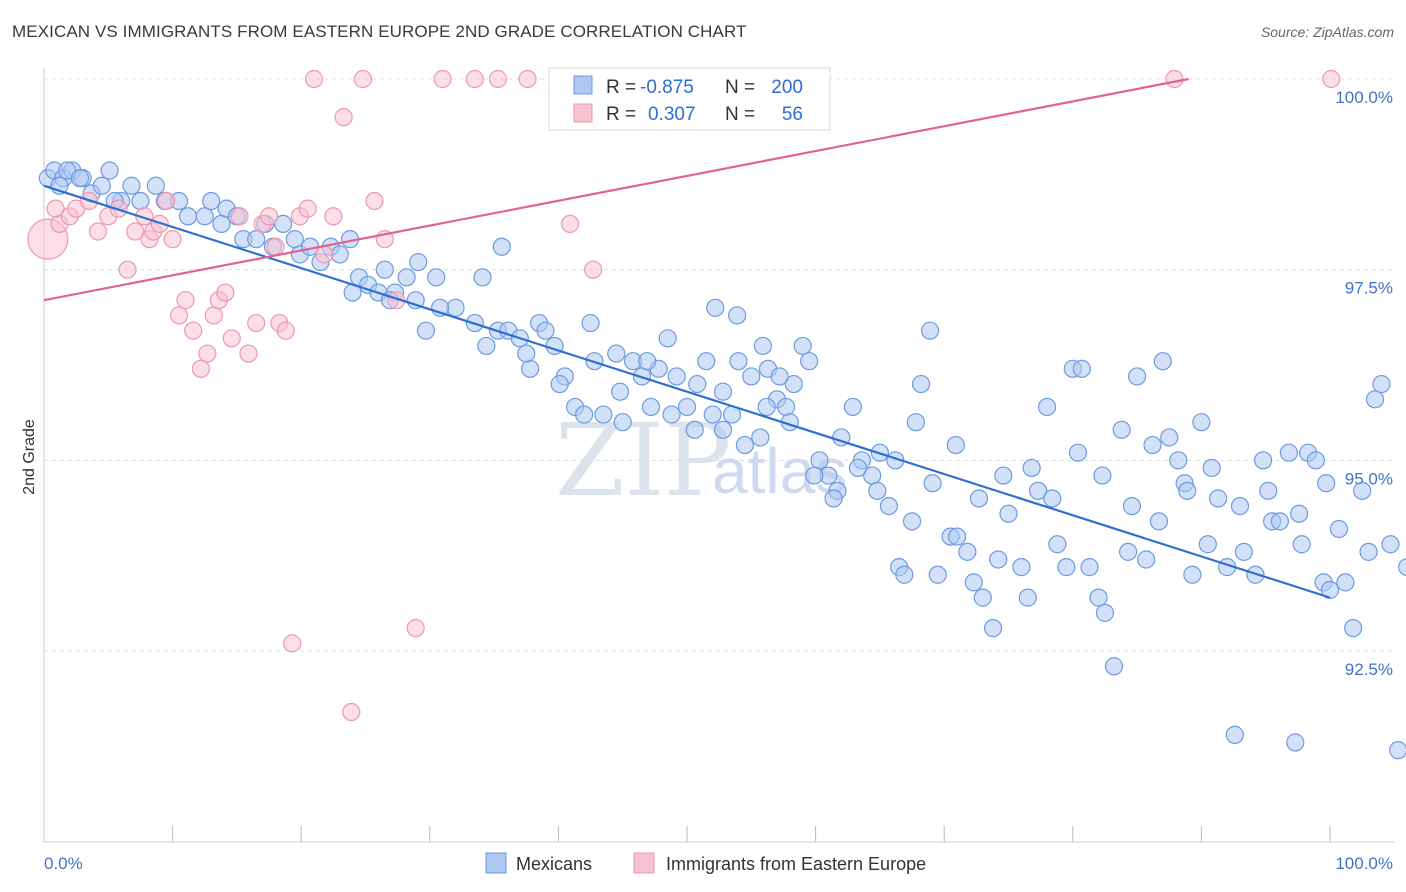 The height and width of the screenshot is (892, 1406). Describe the element at coordinates (1364, 863) in the screenshot. I see `x-tick-label-max: 100.0%` at that location.